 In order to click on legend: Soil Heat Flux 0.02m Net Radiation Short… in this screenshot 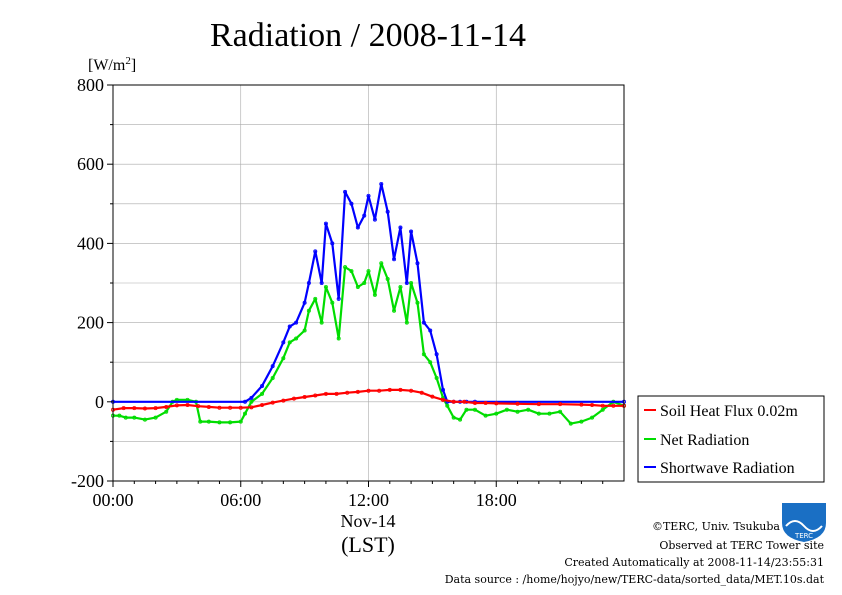, I will do `click(731, 439)`.